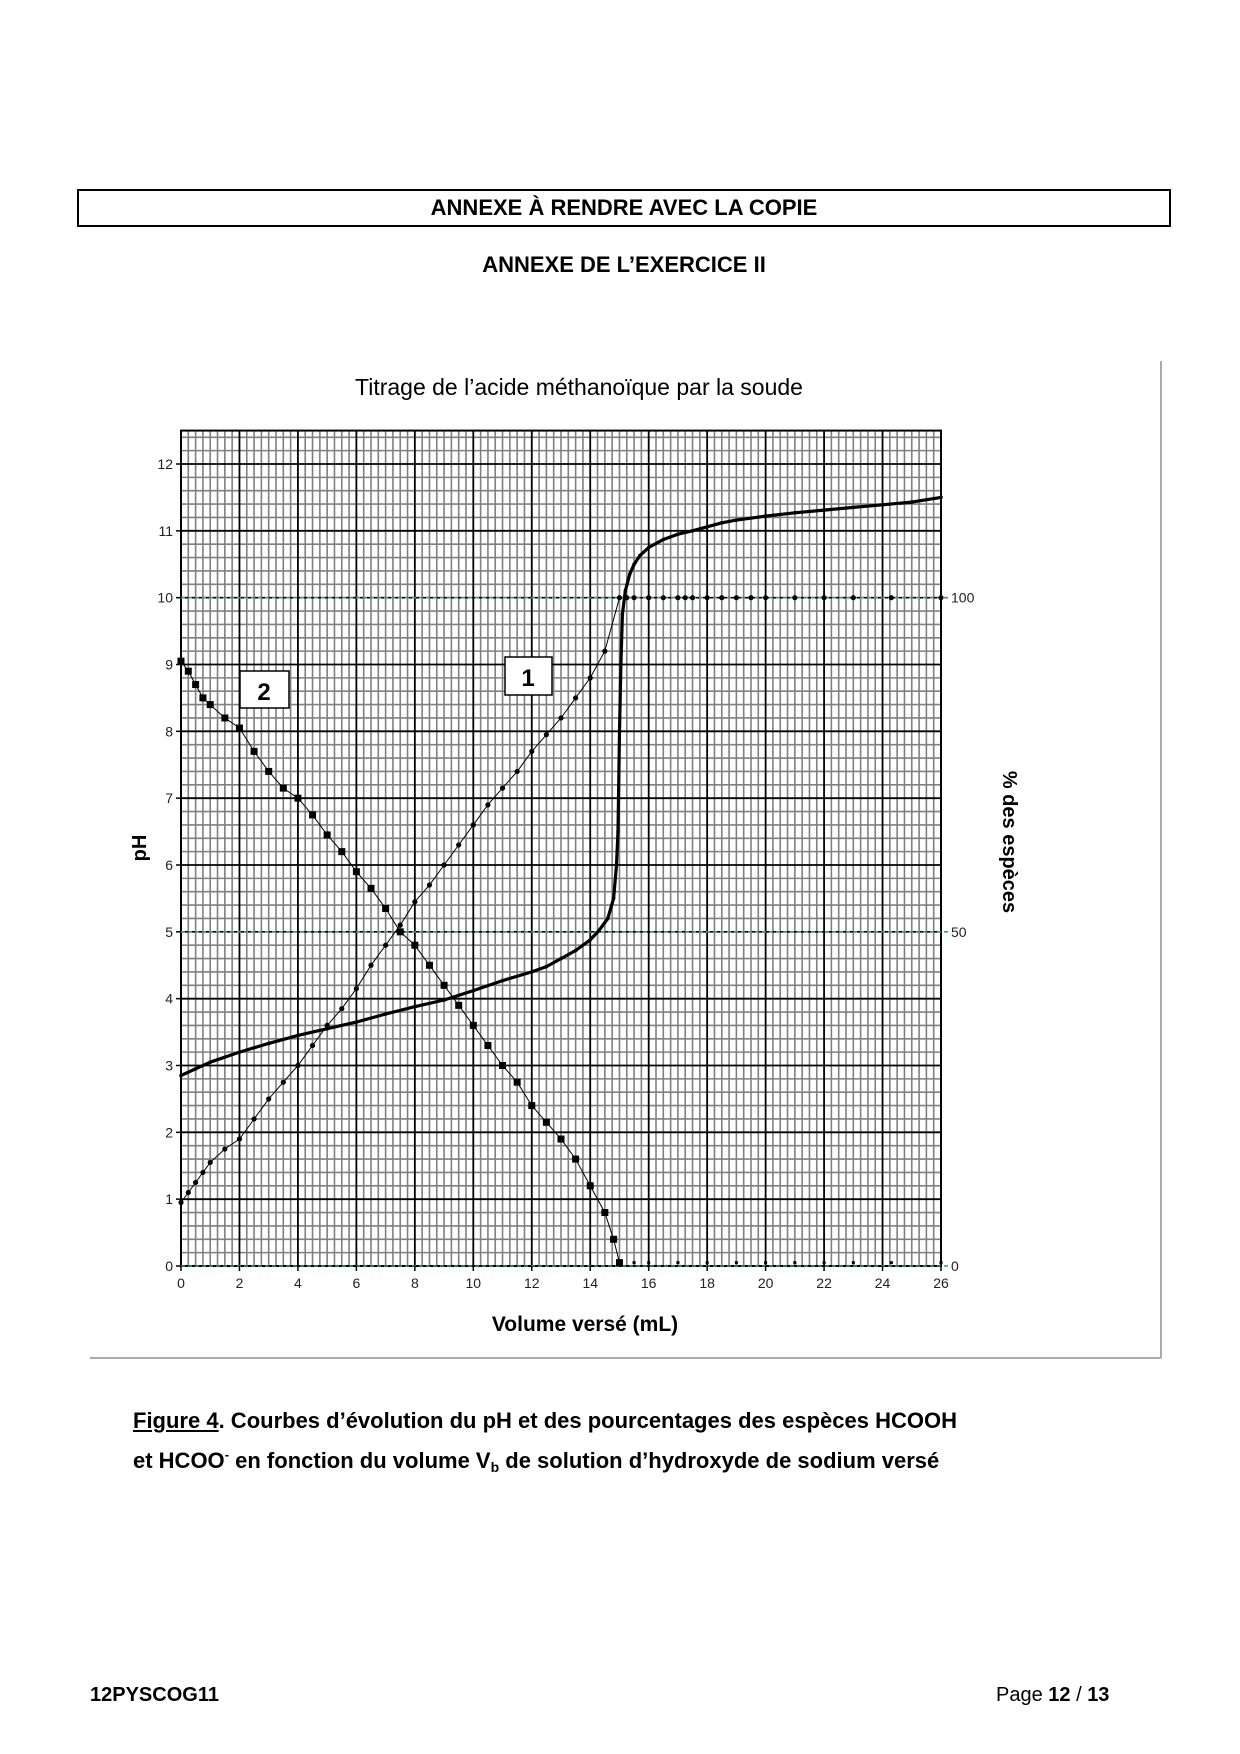 This screenshot has height=1754, width=1240. I want to click on y-tick-label: 0, so click(169, 1266).